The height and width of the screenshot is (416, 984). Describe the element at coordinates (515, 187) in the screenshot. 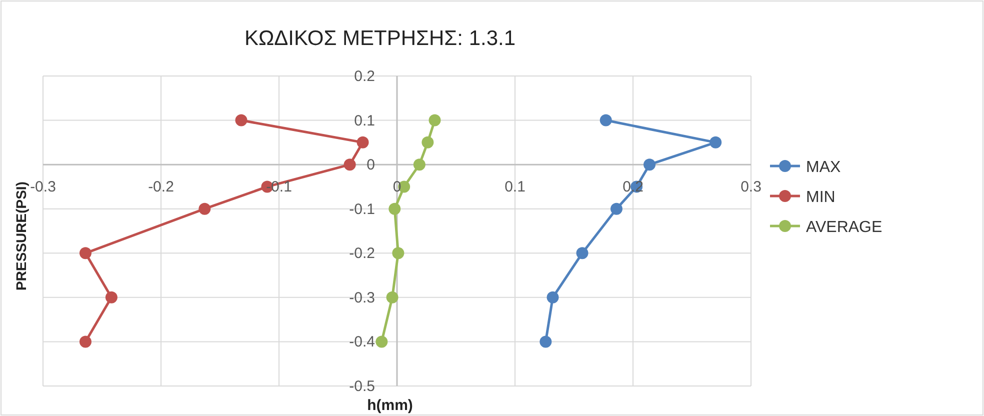

I see `x-tick-label: 0.1` at that location.